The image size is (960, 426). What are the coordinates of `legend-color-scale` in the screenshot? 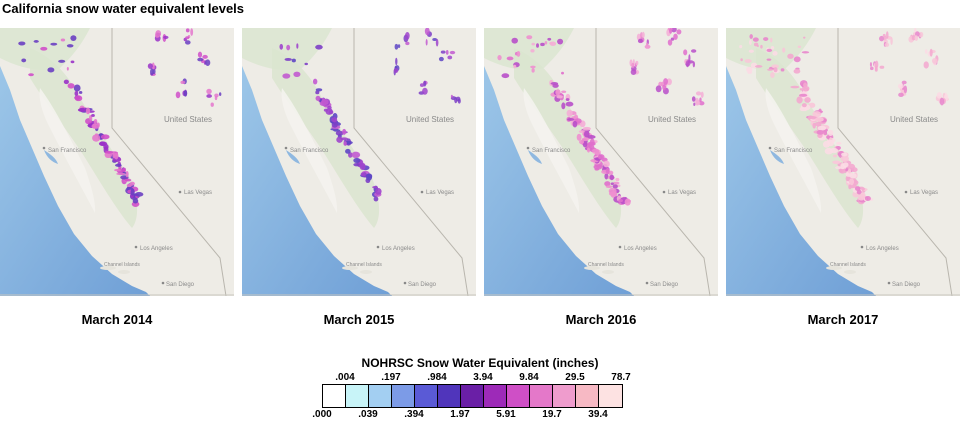 It's located at (472, 396).